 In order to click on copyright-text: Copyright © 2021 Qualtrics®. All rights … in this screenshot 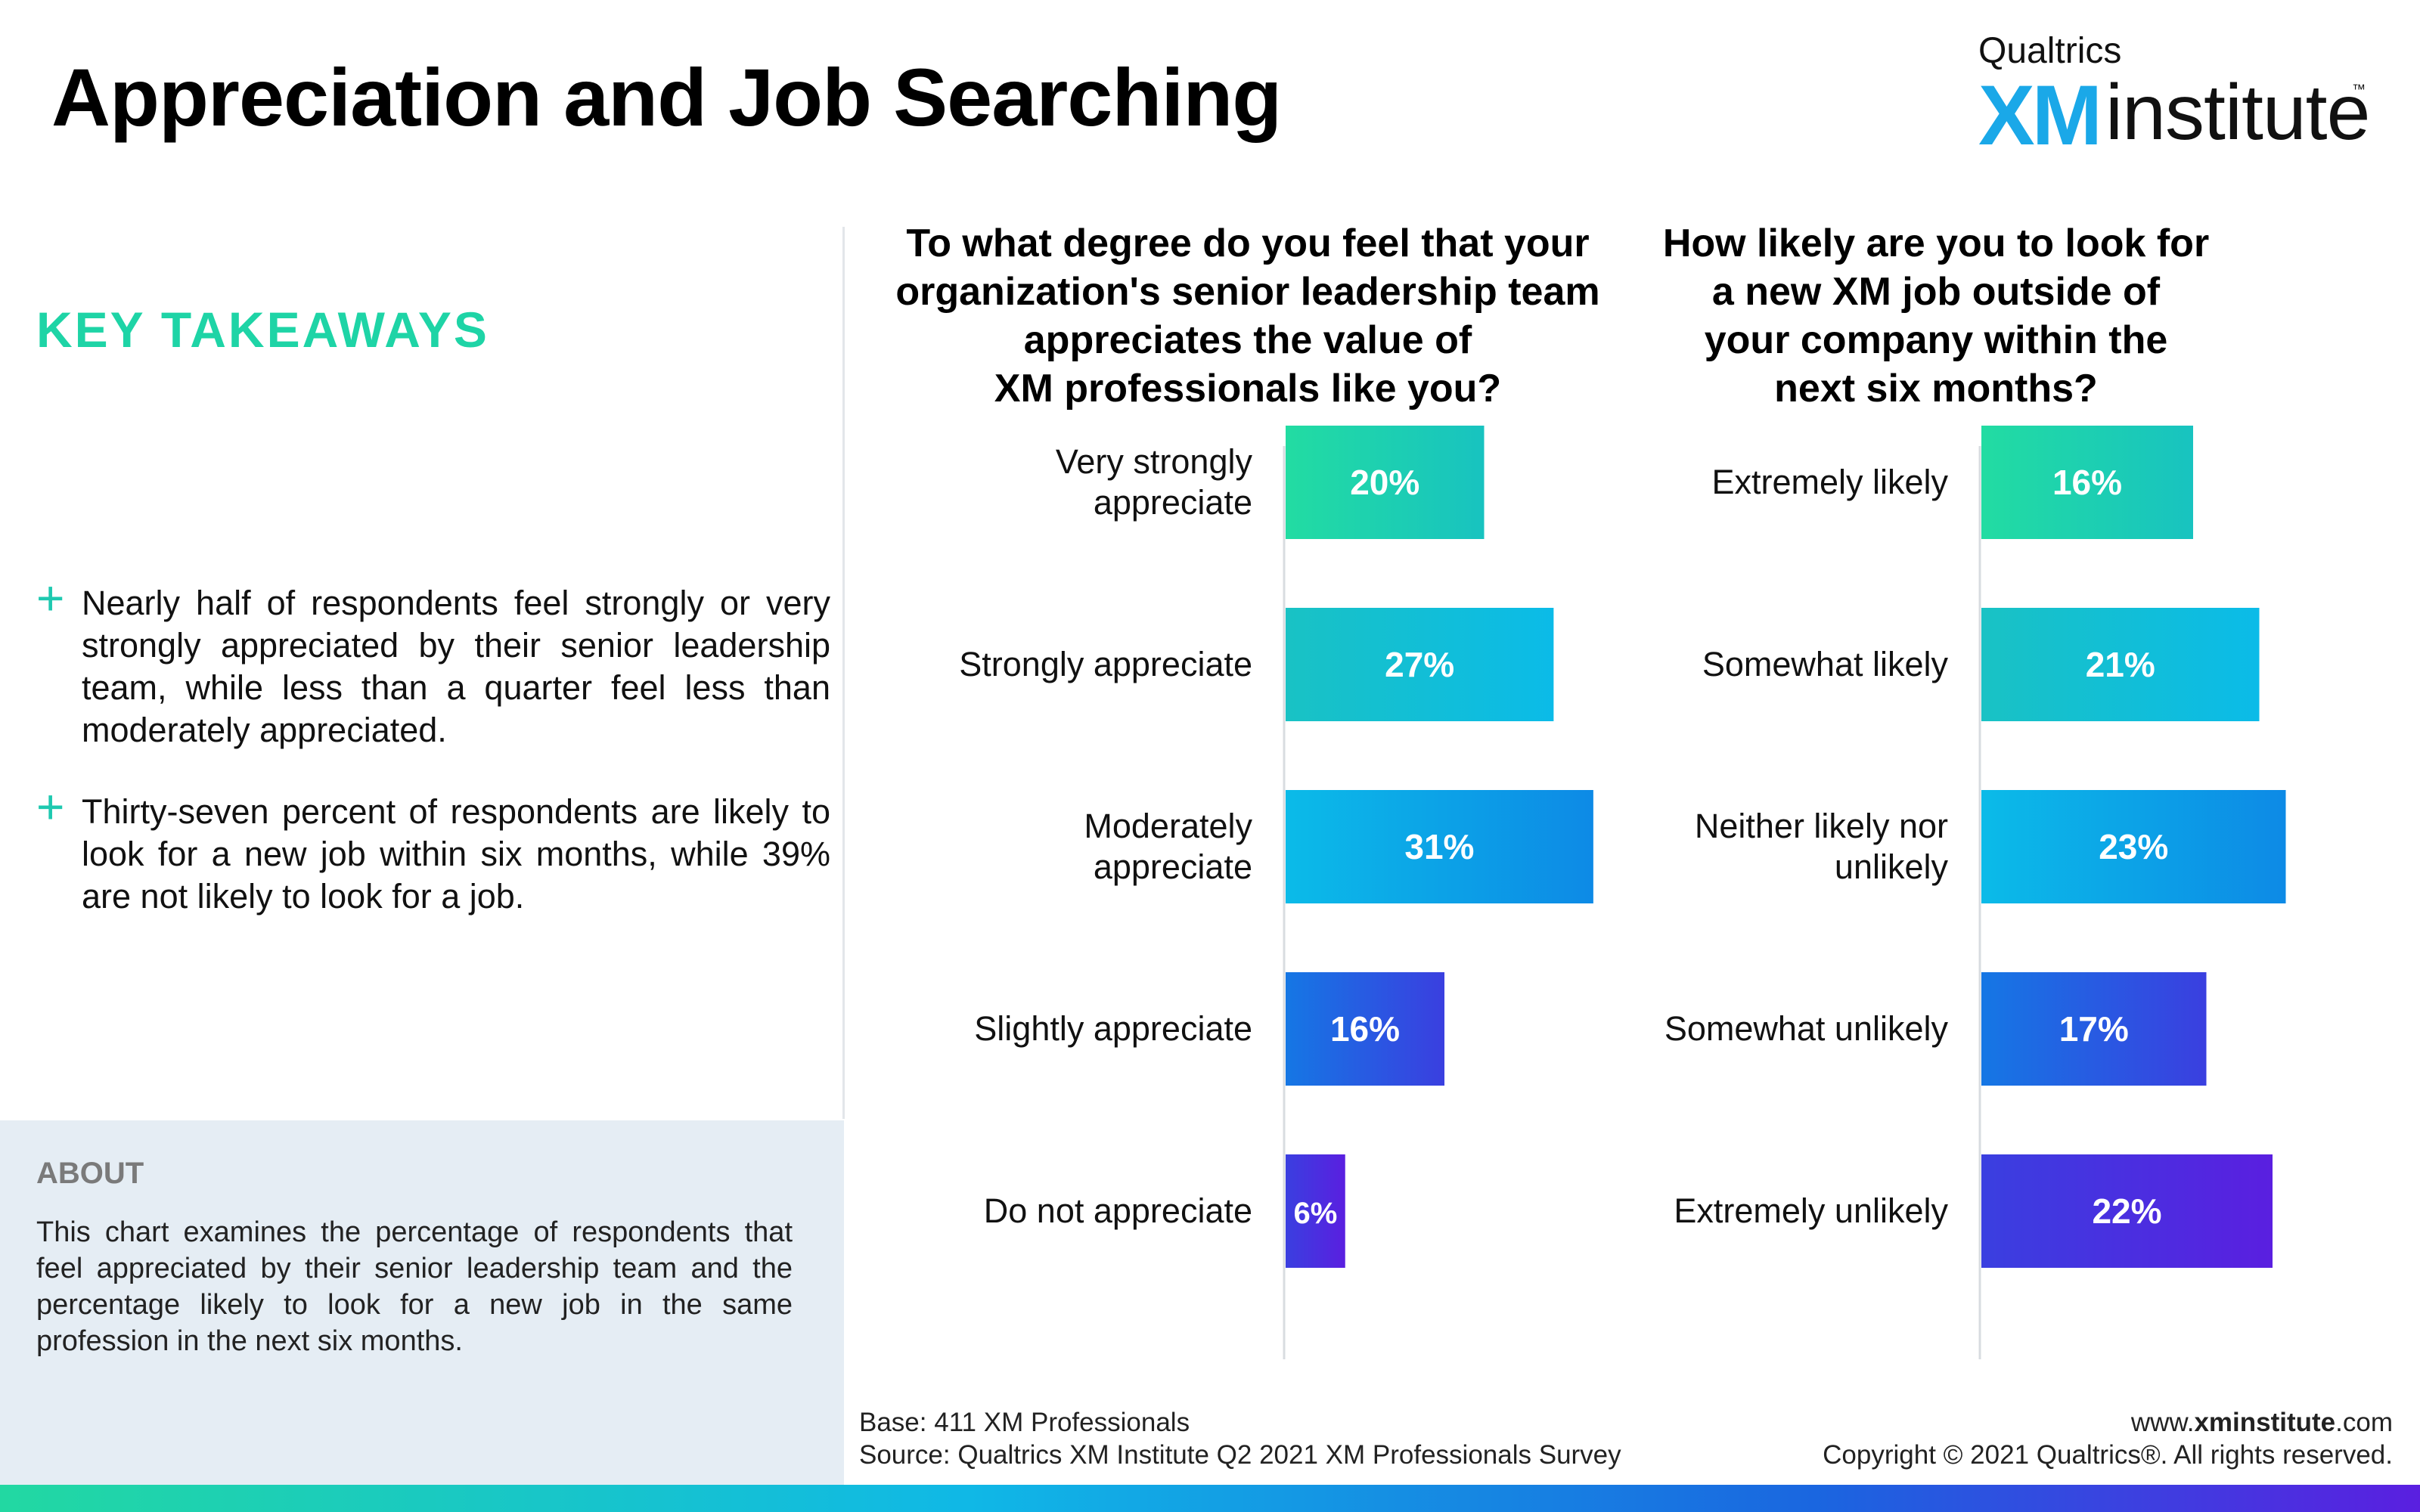, I will do `click(2108, 1455)`.